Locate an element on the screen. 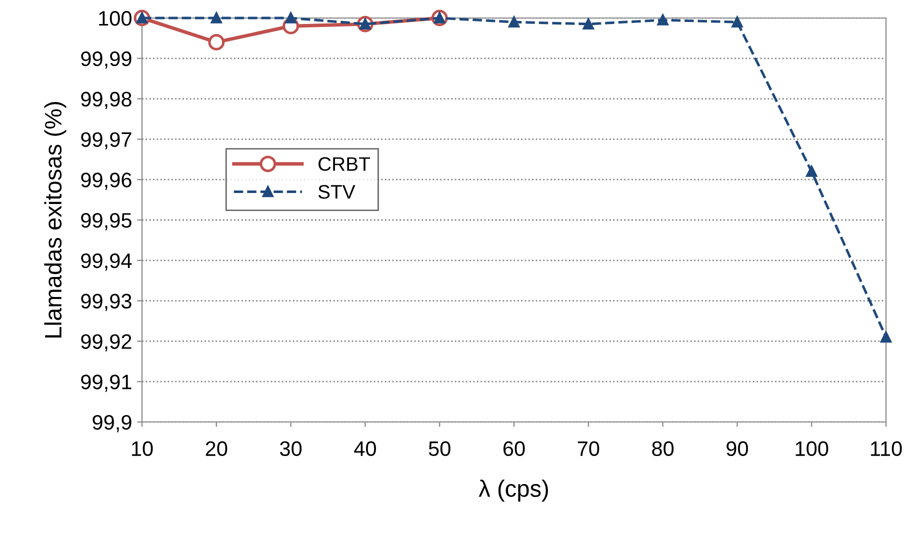  x-tick-label: 110 is located at coordinates (886, 448).